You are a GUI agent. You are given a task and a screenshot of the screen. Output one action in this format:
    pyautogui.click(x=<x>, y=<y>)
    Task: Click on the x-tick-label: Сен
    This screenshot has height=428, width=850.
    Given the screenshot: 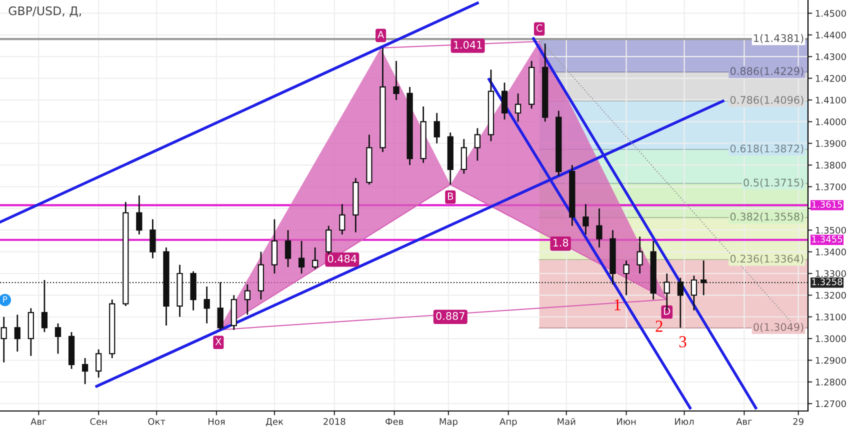 What is the action you would take?
    pyautogui.click(x=98, y=421)
    